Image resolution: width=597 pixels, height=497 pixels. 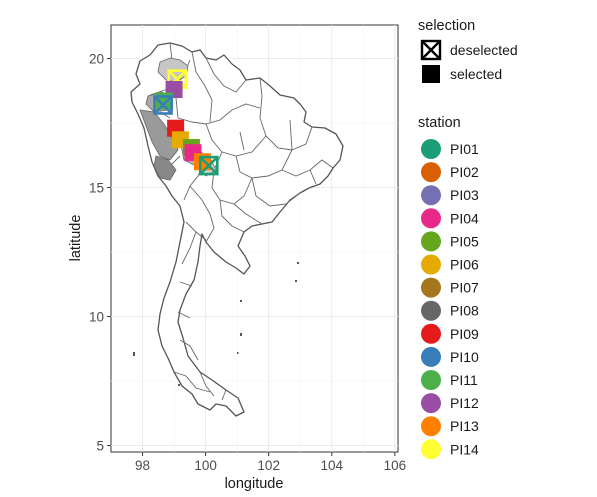 What do you see at coordinates (464, 403) in the screenshot?
I see `legend-label-pi12: PI12` at bounding box center [464, 403].